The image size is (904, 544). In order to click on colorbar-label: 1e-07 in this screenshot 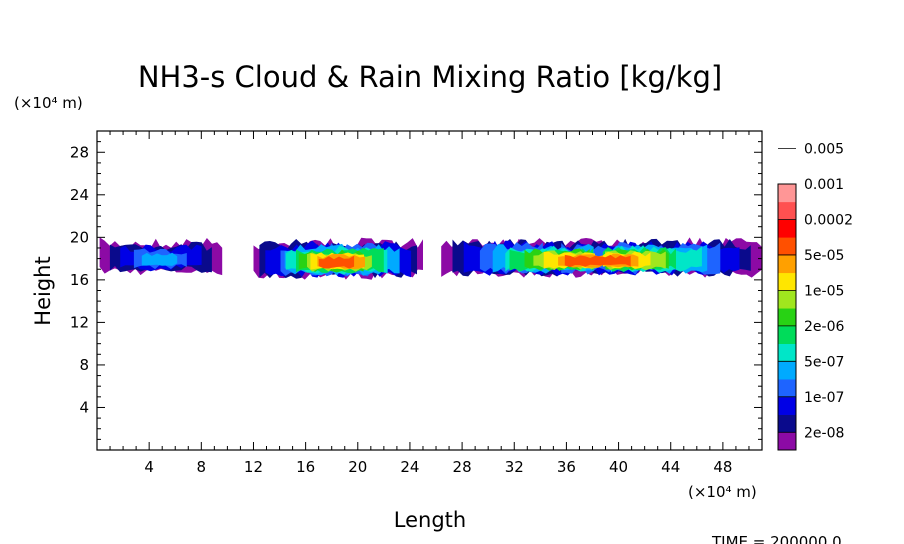, I will do `click(824, 398)`.